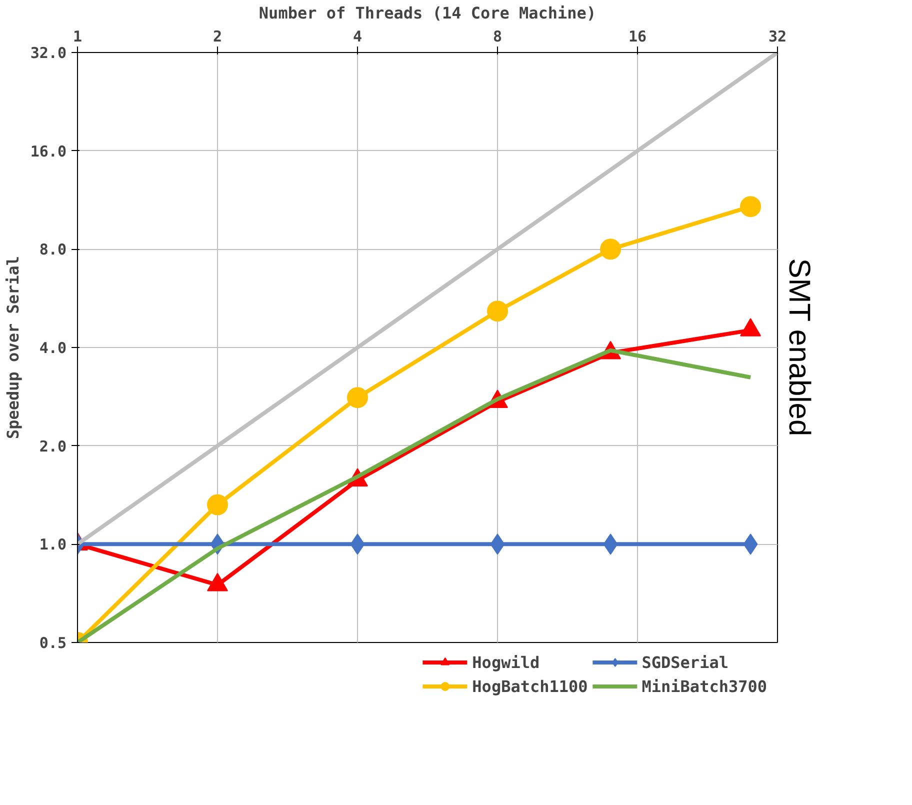  Describe the element at coordinates (77, 37) in the screenshot. I see `x-tick-label: 1` at that location.